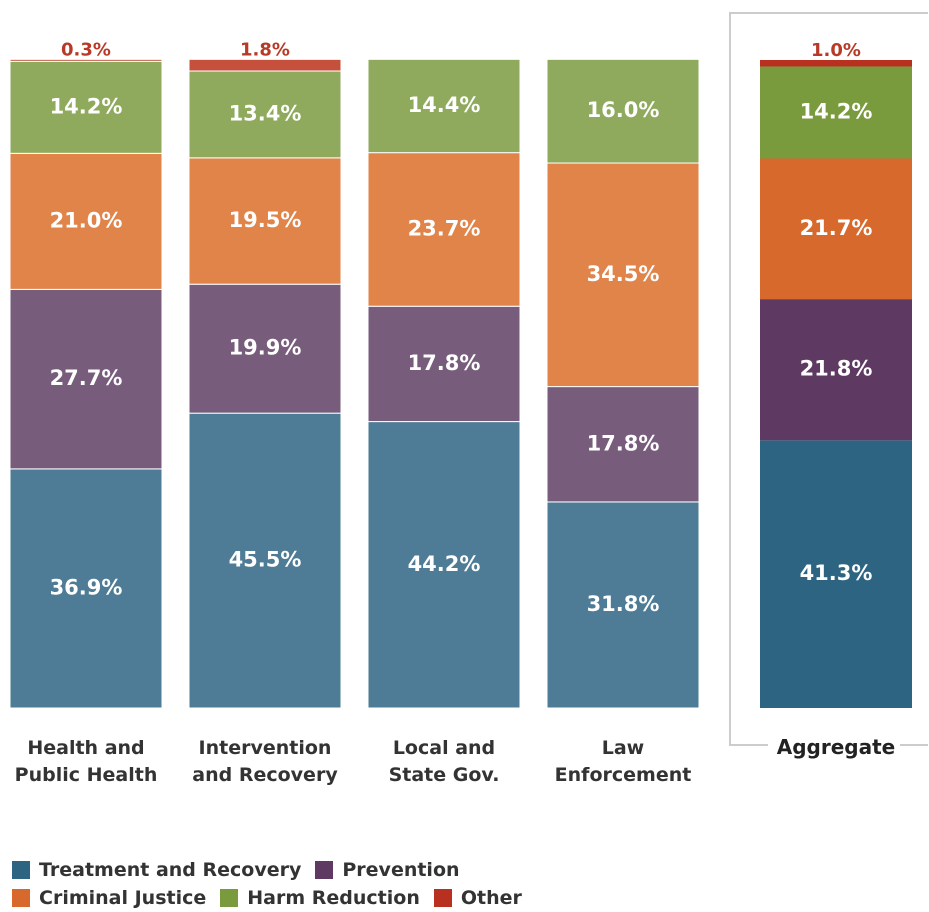  I want to click on bar-health-and-public-health-treatment-and-recovery, so click(86, 588).